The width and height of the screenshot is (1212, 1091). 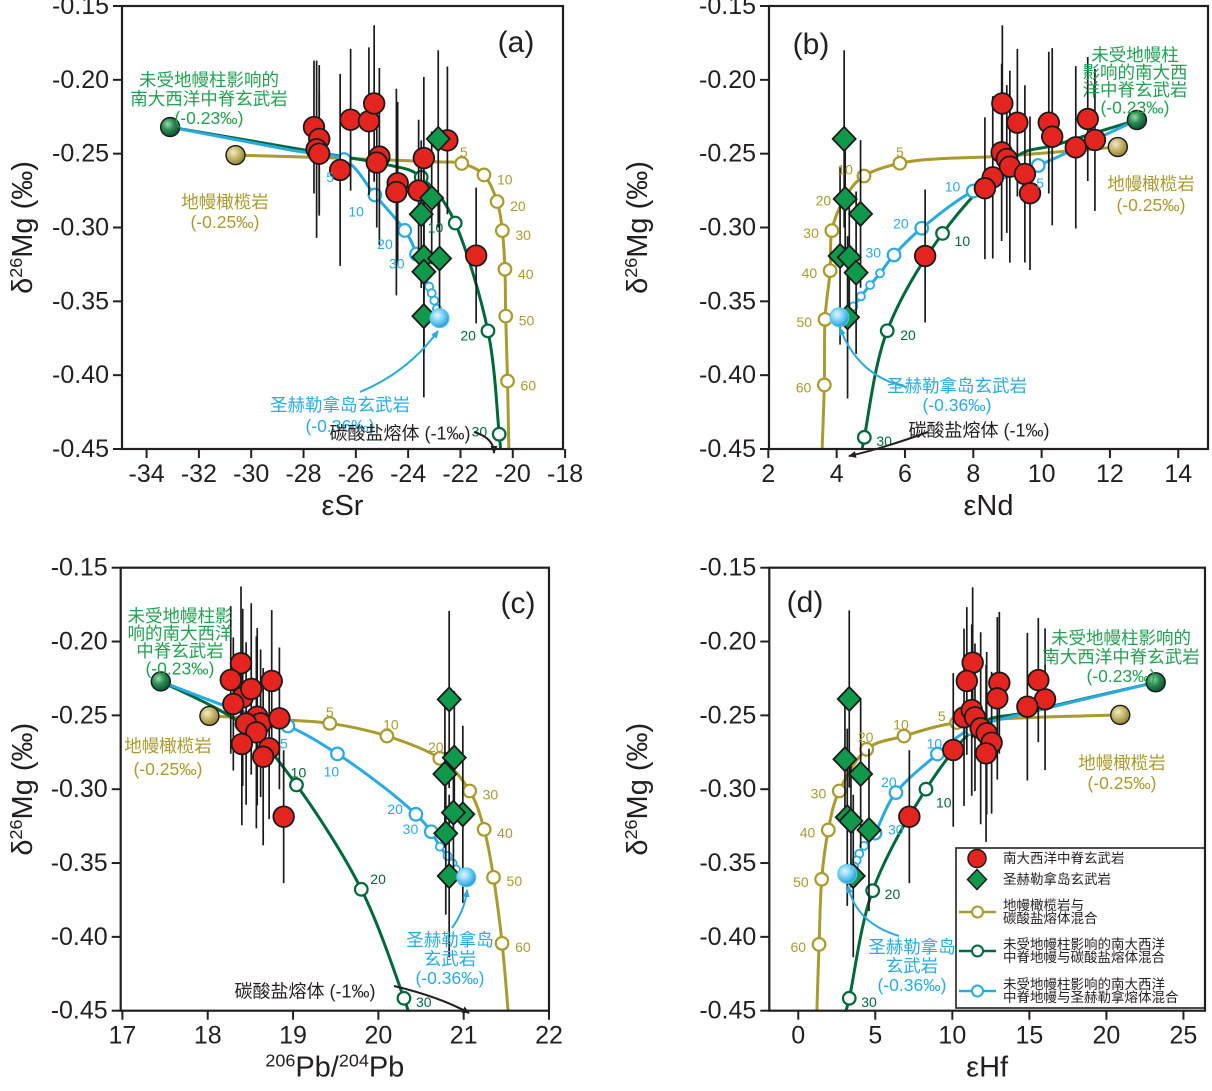 What do you see at coordinates (944, 770) in the screenshot?
I see `data-points` at bounding box center [944, 770].